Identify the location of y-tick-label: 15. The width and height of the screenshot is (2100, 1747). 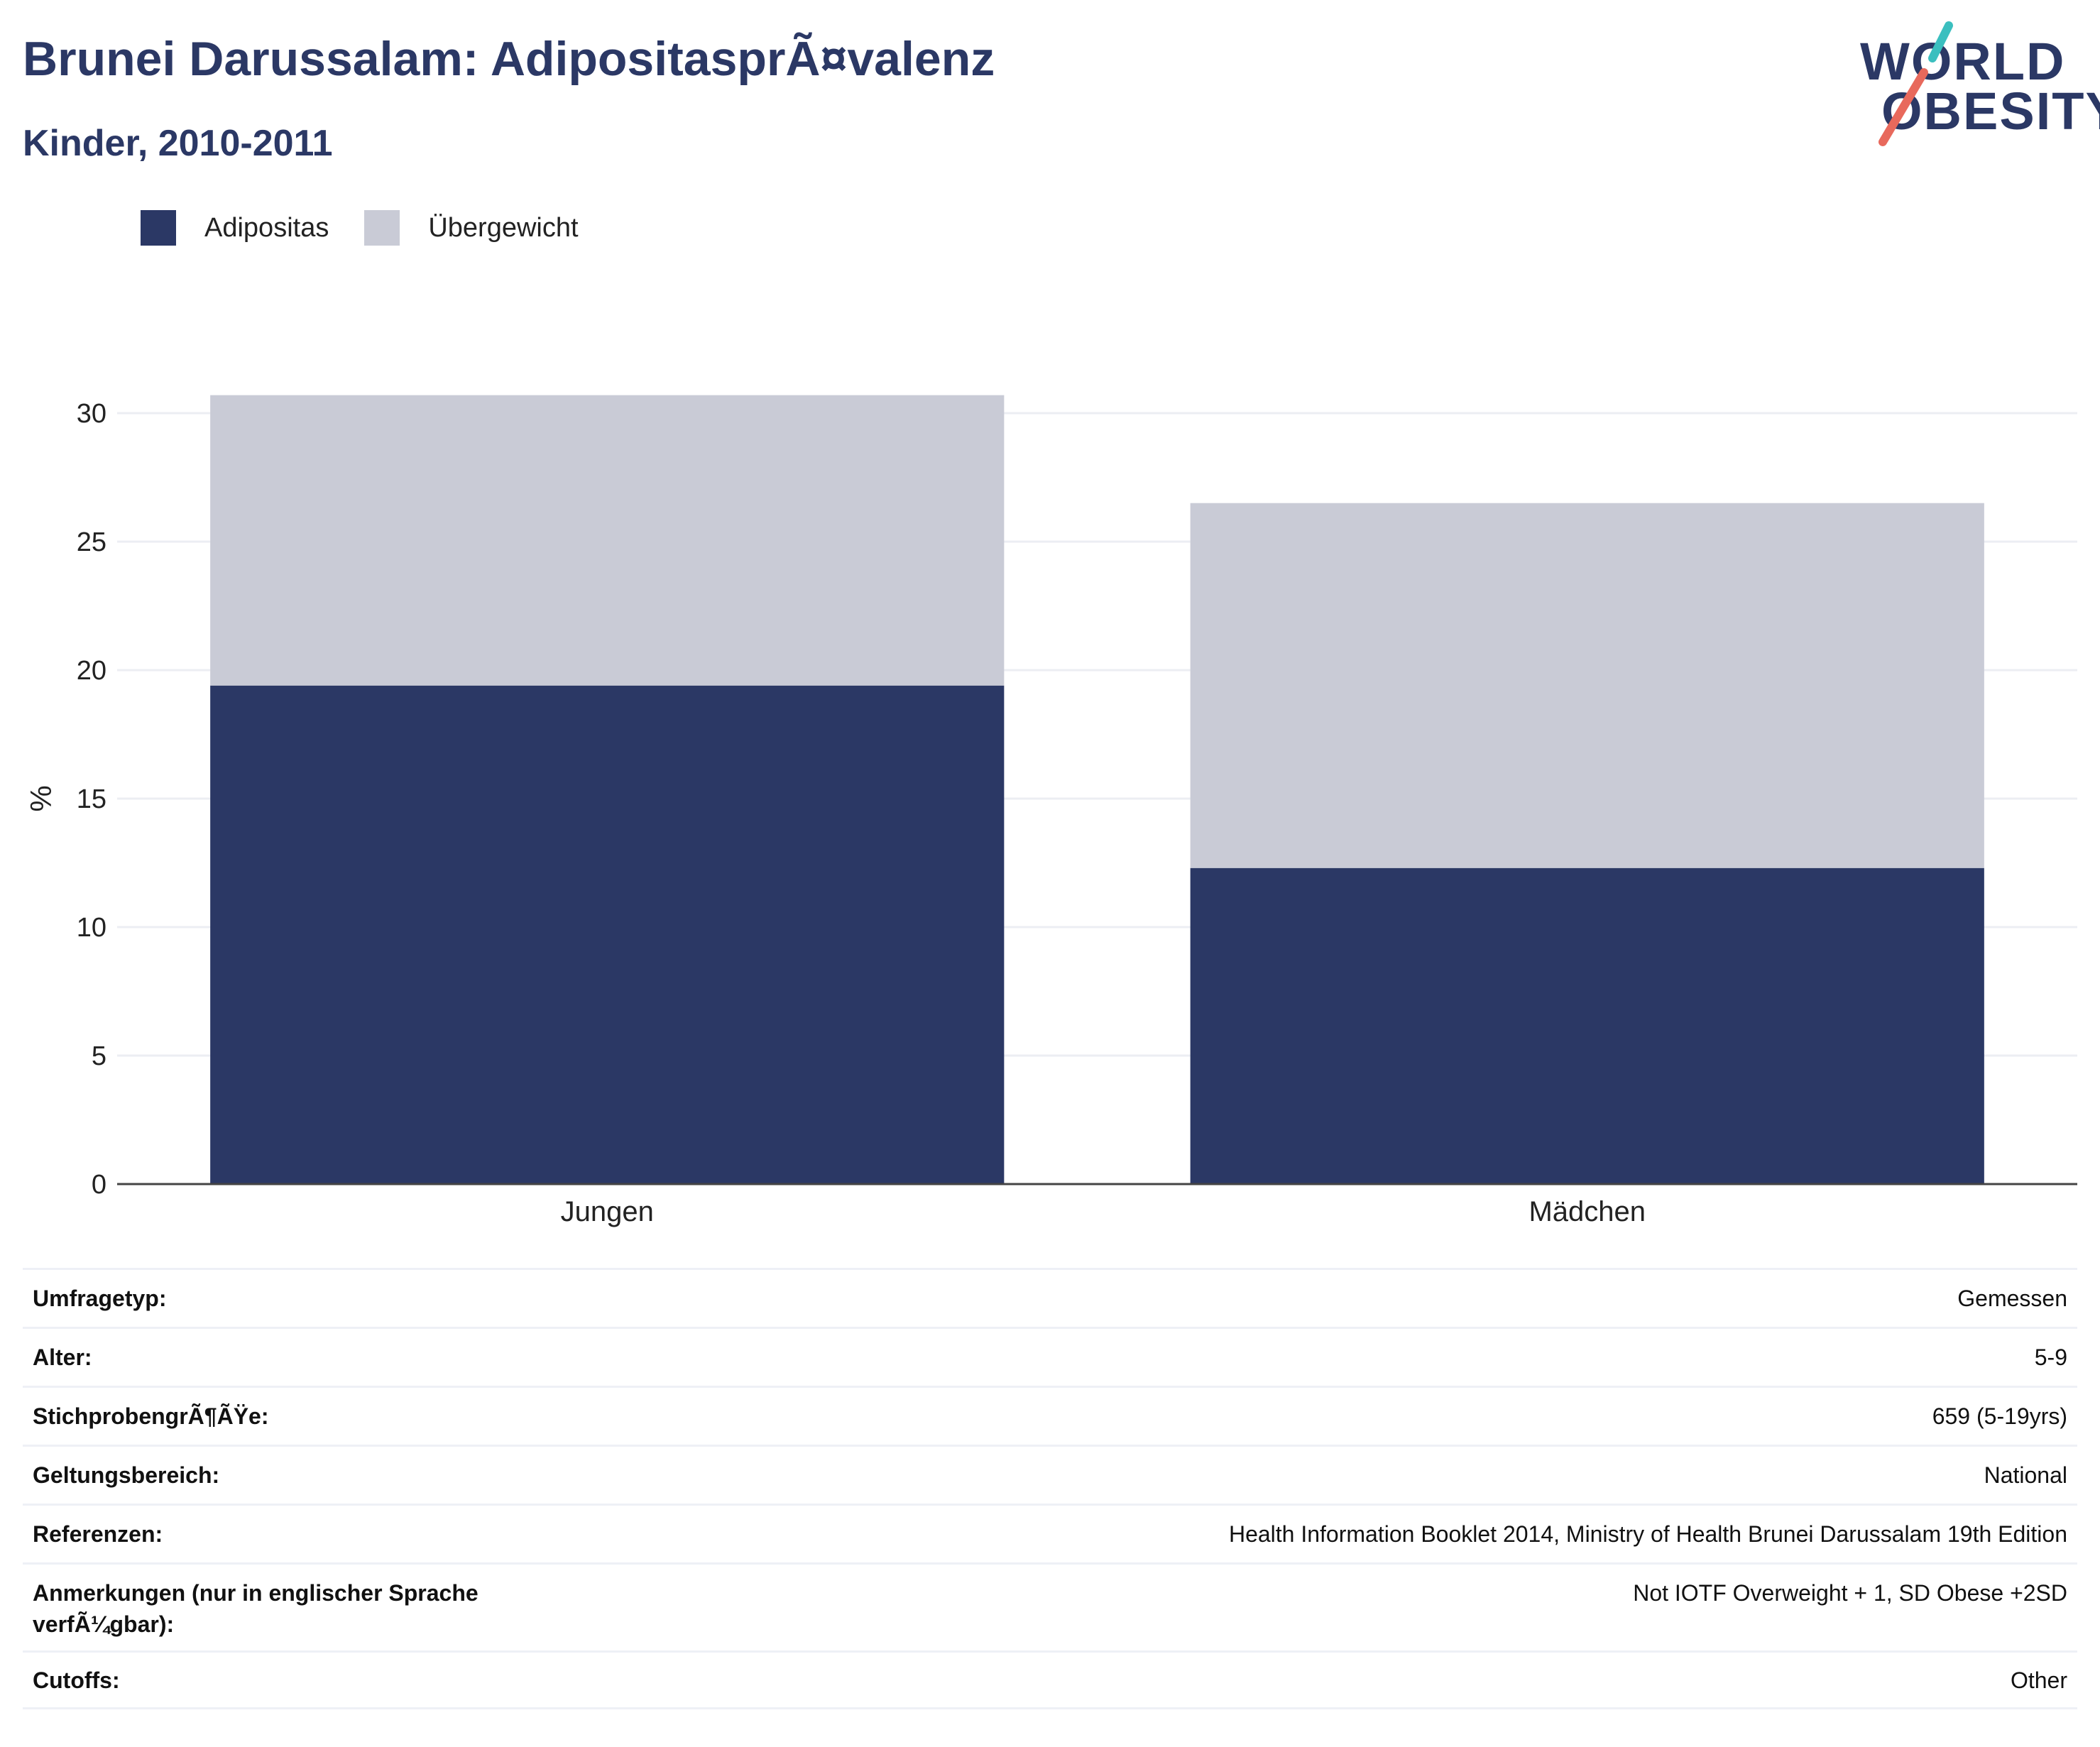
(91, 799).